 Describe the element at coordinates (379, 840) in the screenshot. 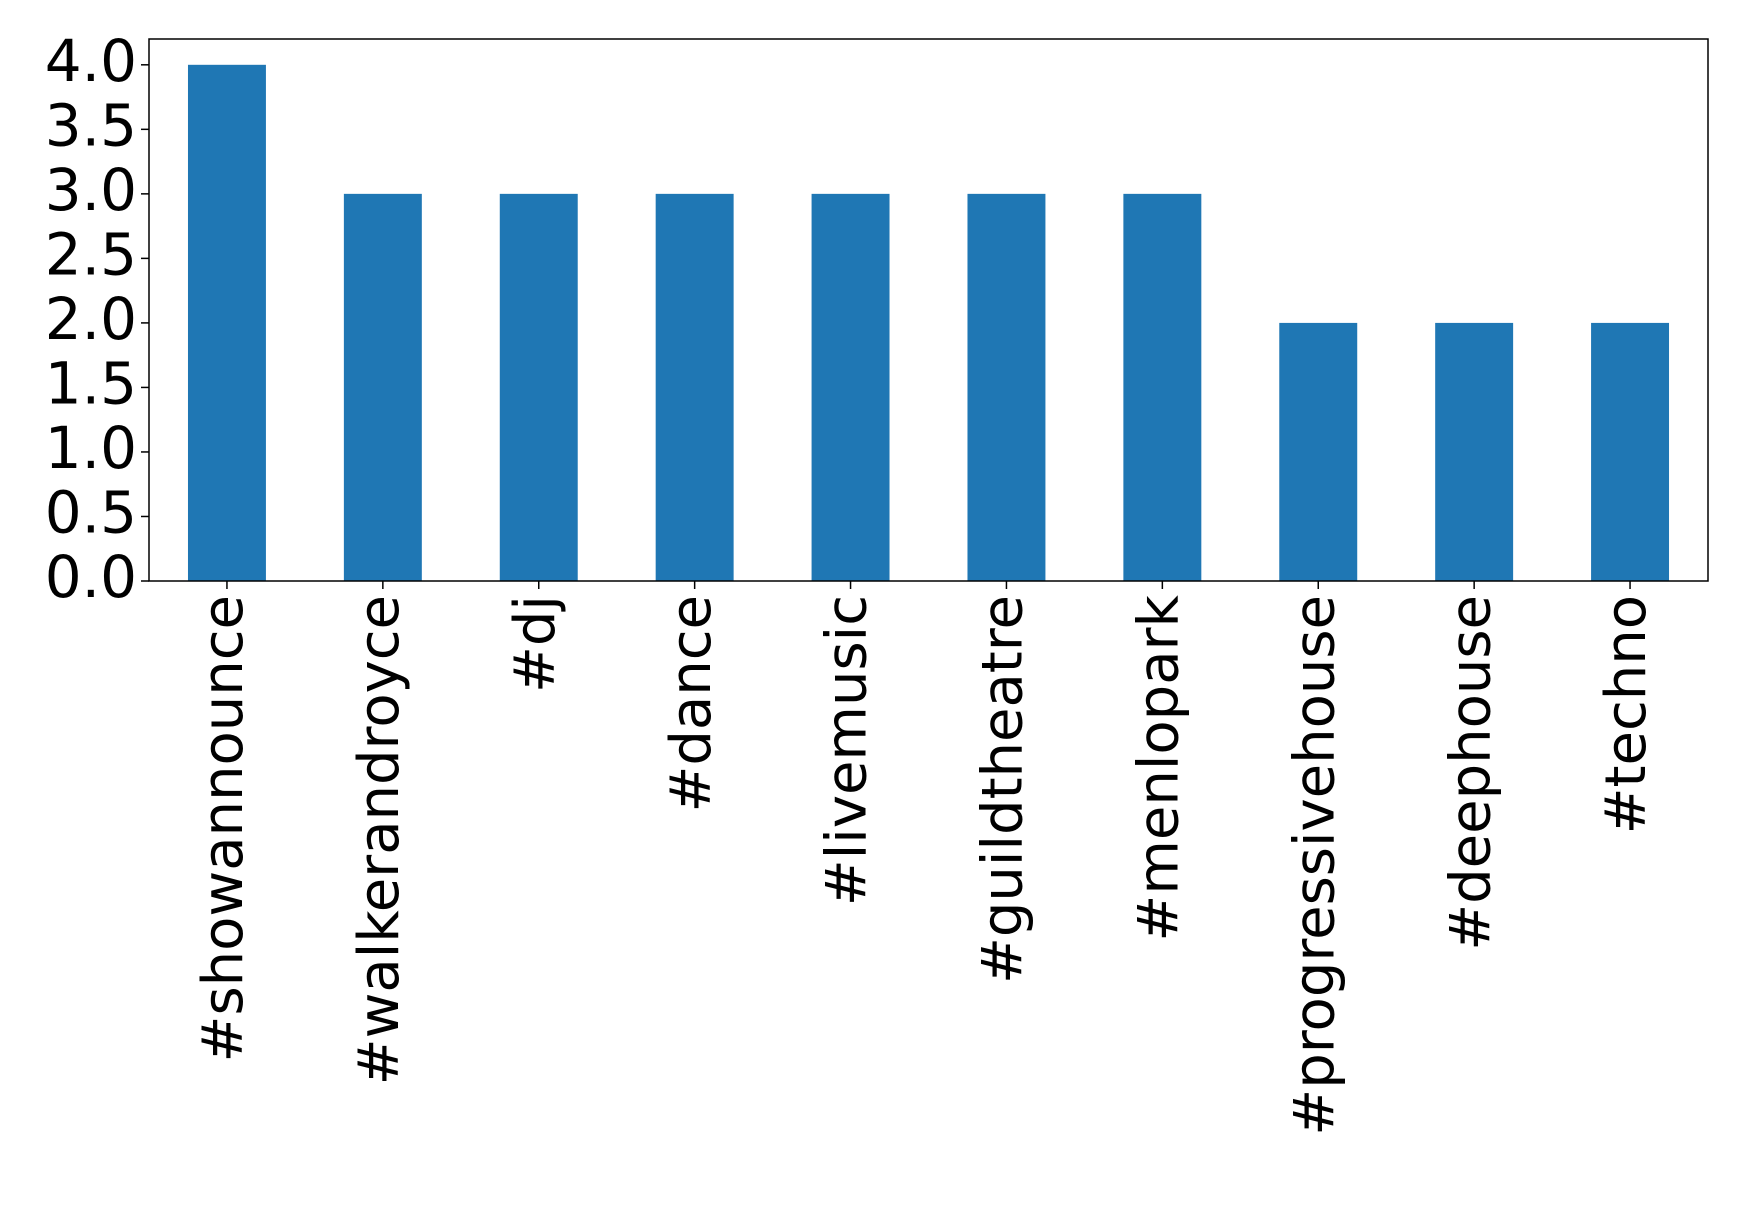

I see `x-tick-label: #walkerandroyce` at that location.